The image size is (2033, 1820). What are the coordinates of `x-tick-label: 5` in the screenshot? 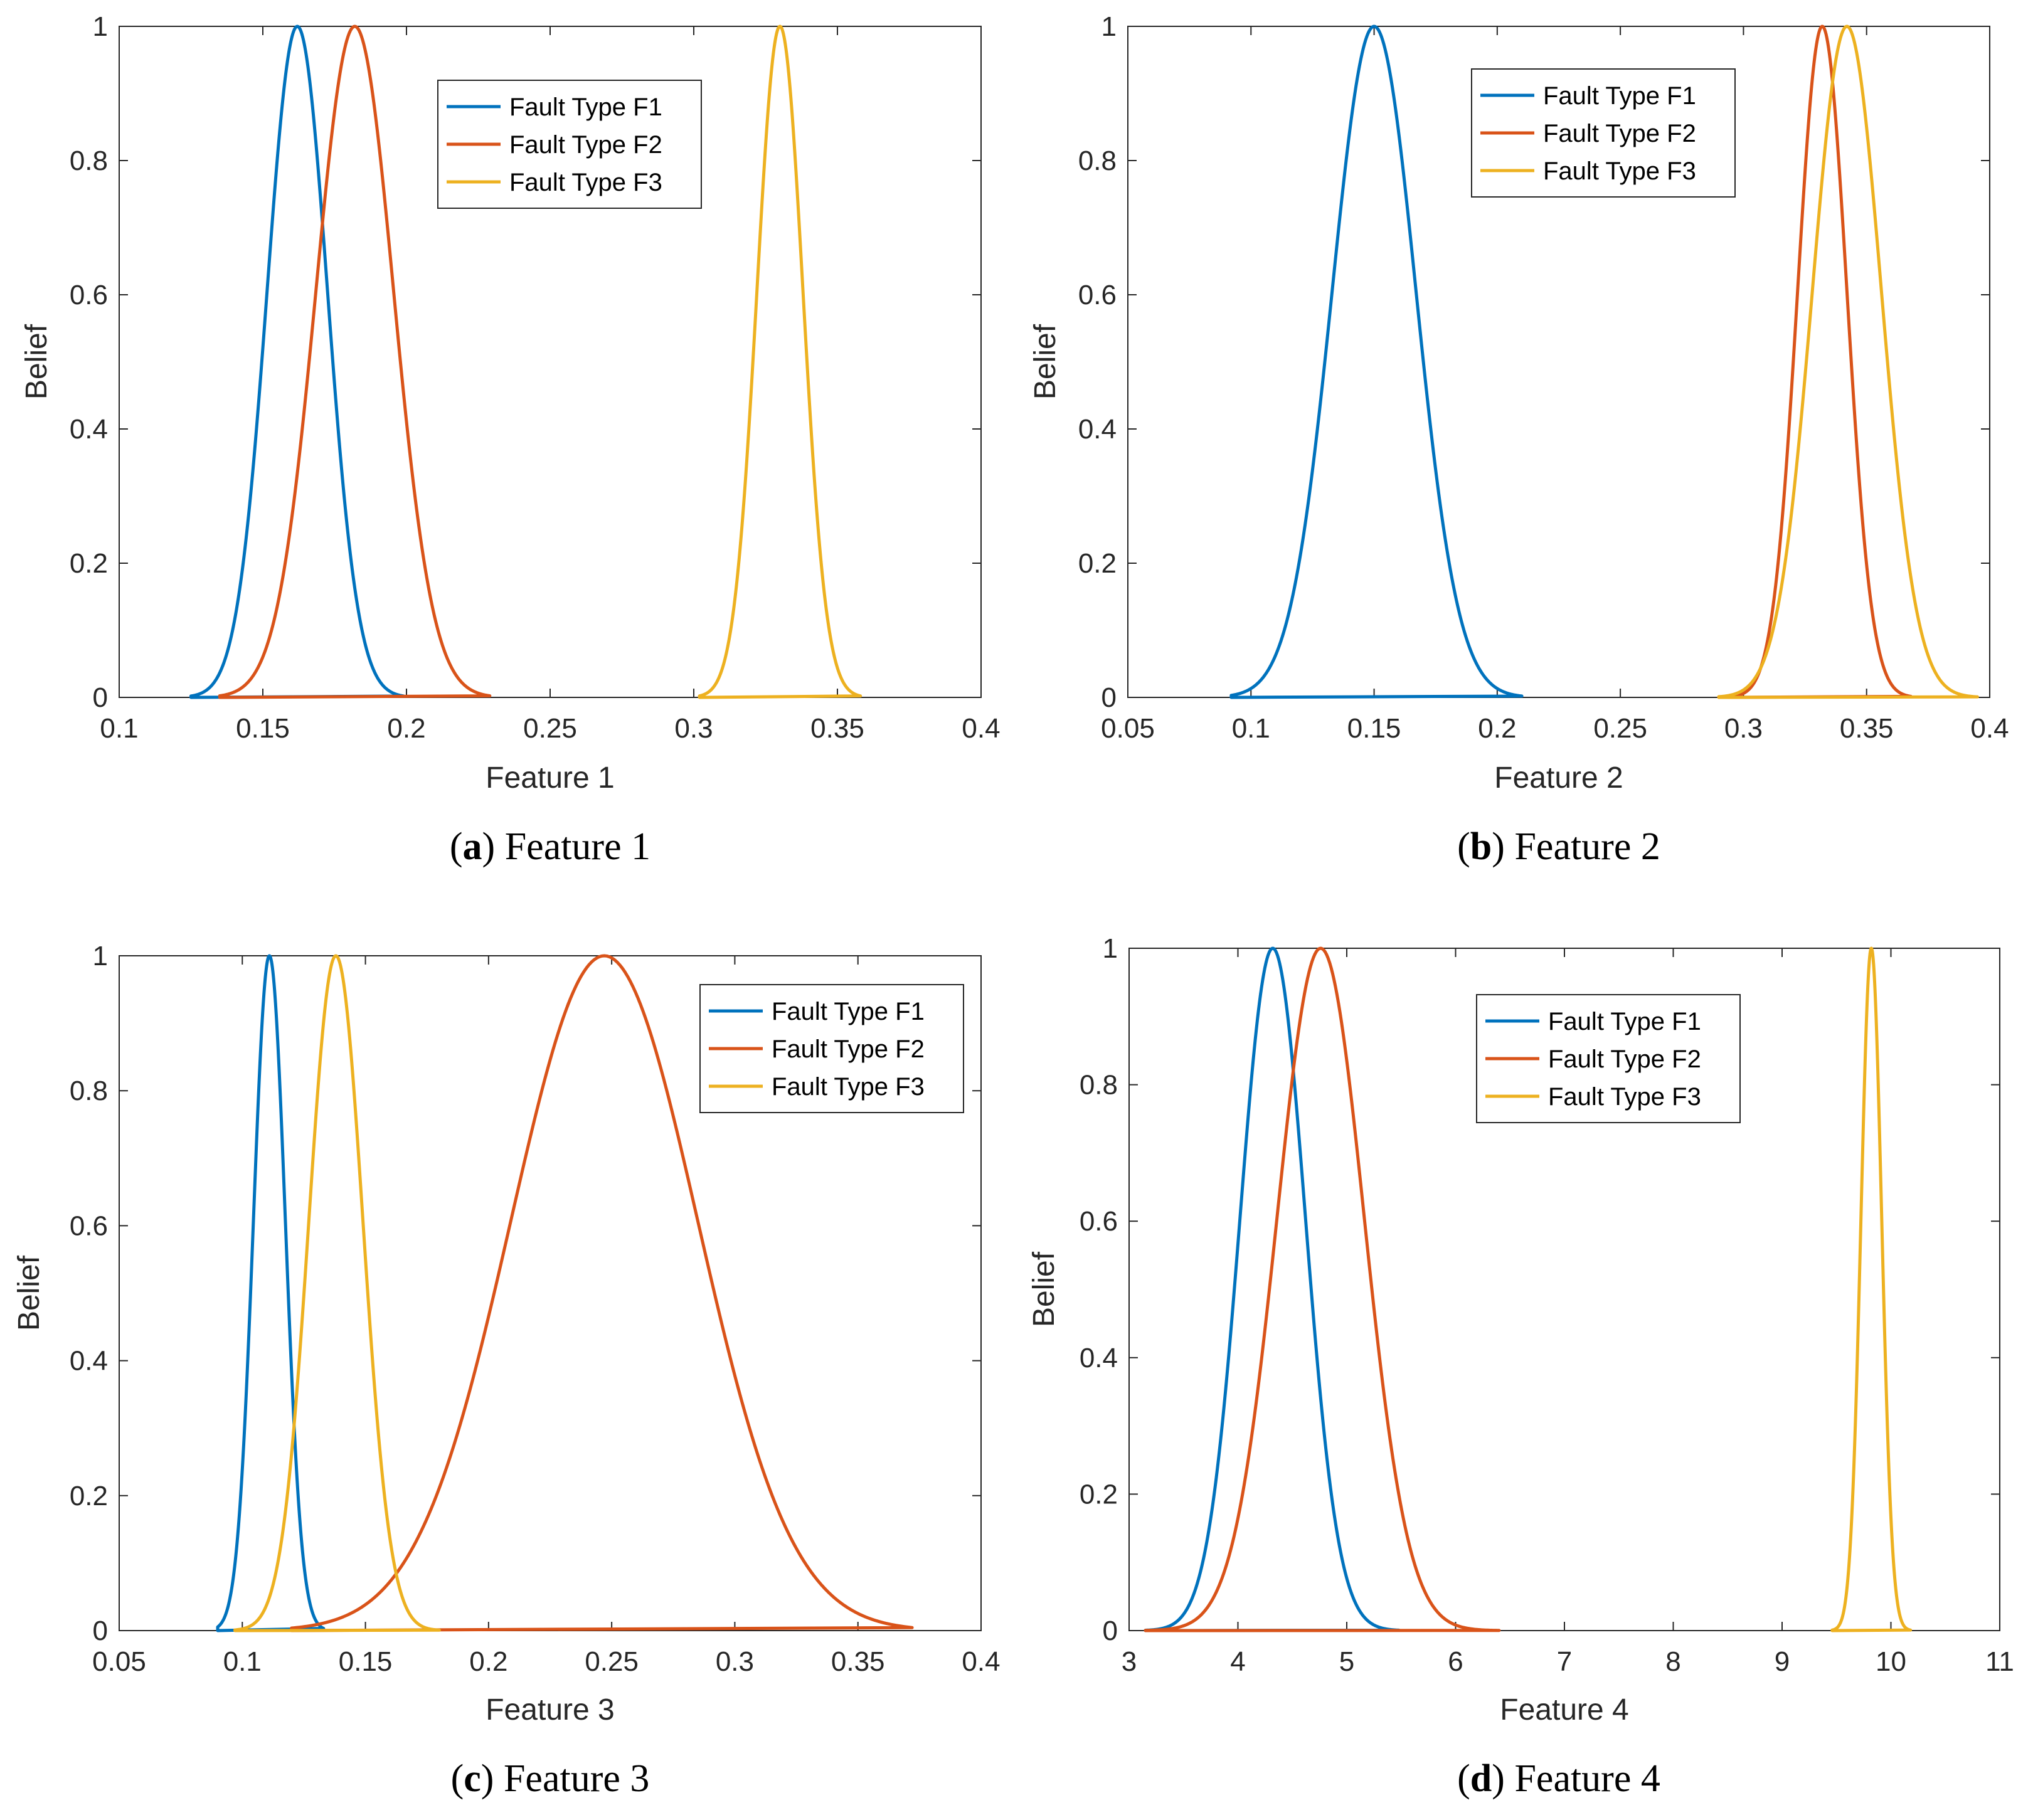 It's located at (1346, 1661).